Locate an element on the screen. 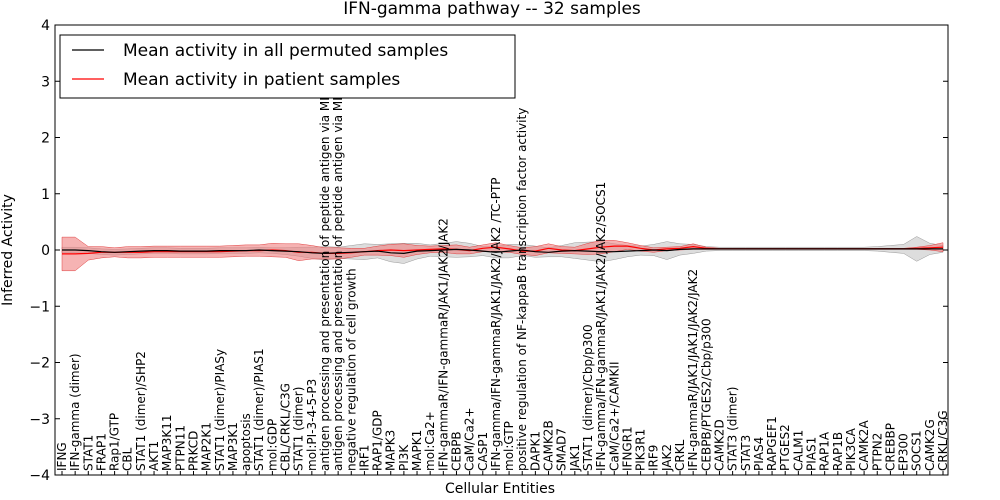 The image size is (1000, 500). y-tick-label: 4 is located at coordinates (45, 26).